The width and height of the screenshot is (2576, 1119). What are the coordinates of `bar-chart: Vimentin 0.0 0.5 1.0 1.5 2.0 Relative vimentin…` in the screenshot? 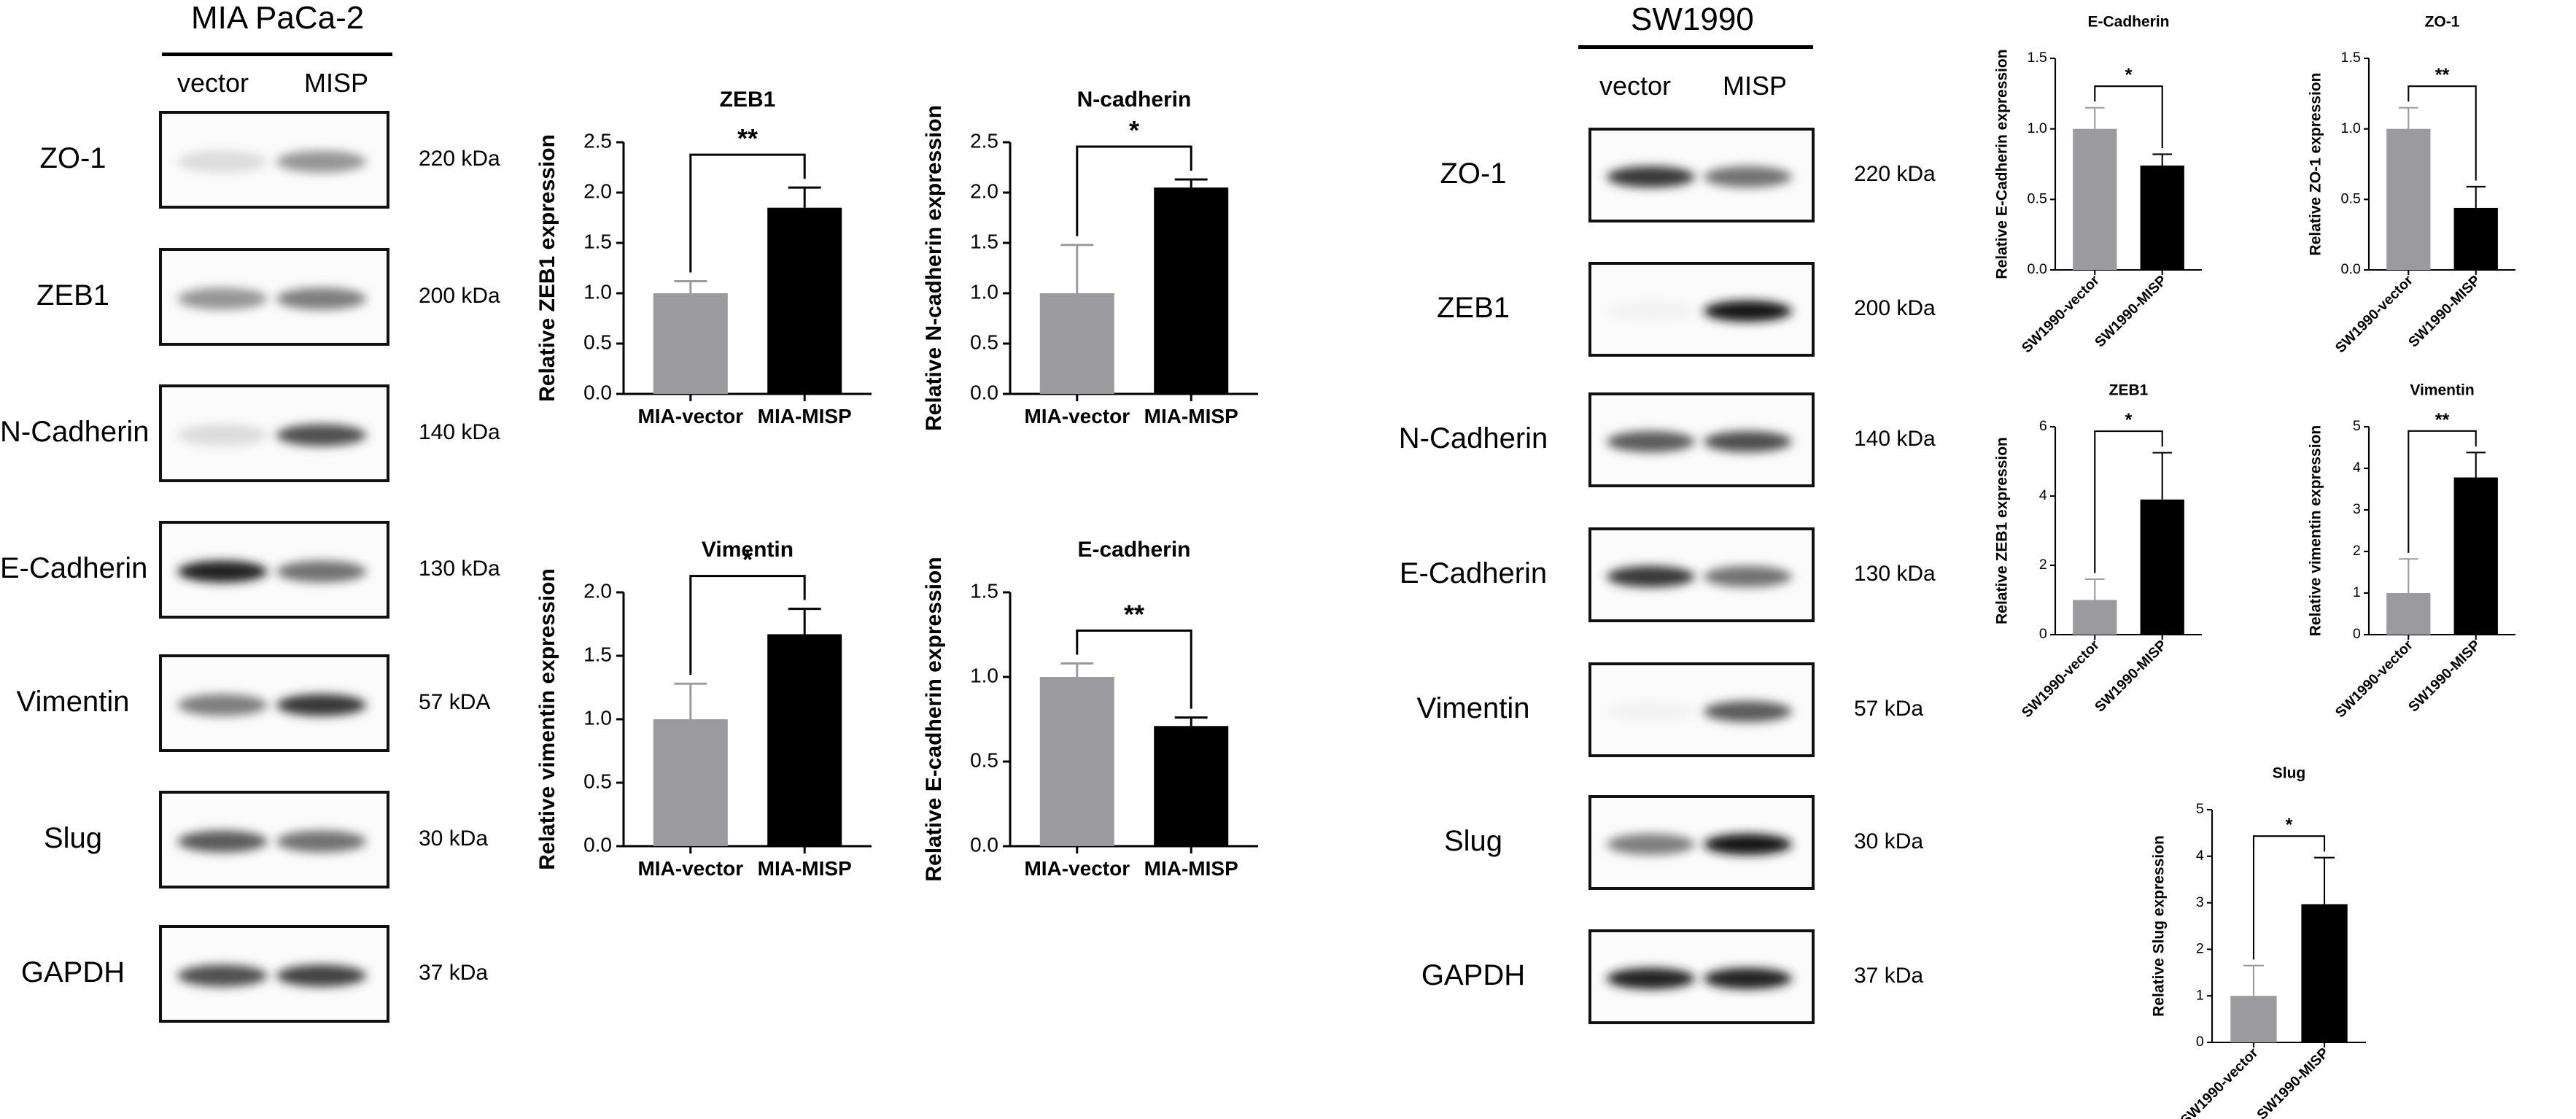 It's located at (704, 709).